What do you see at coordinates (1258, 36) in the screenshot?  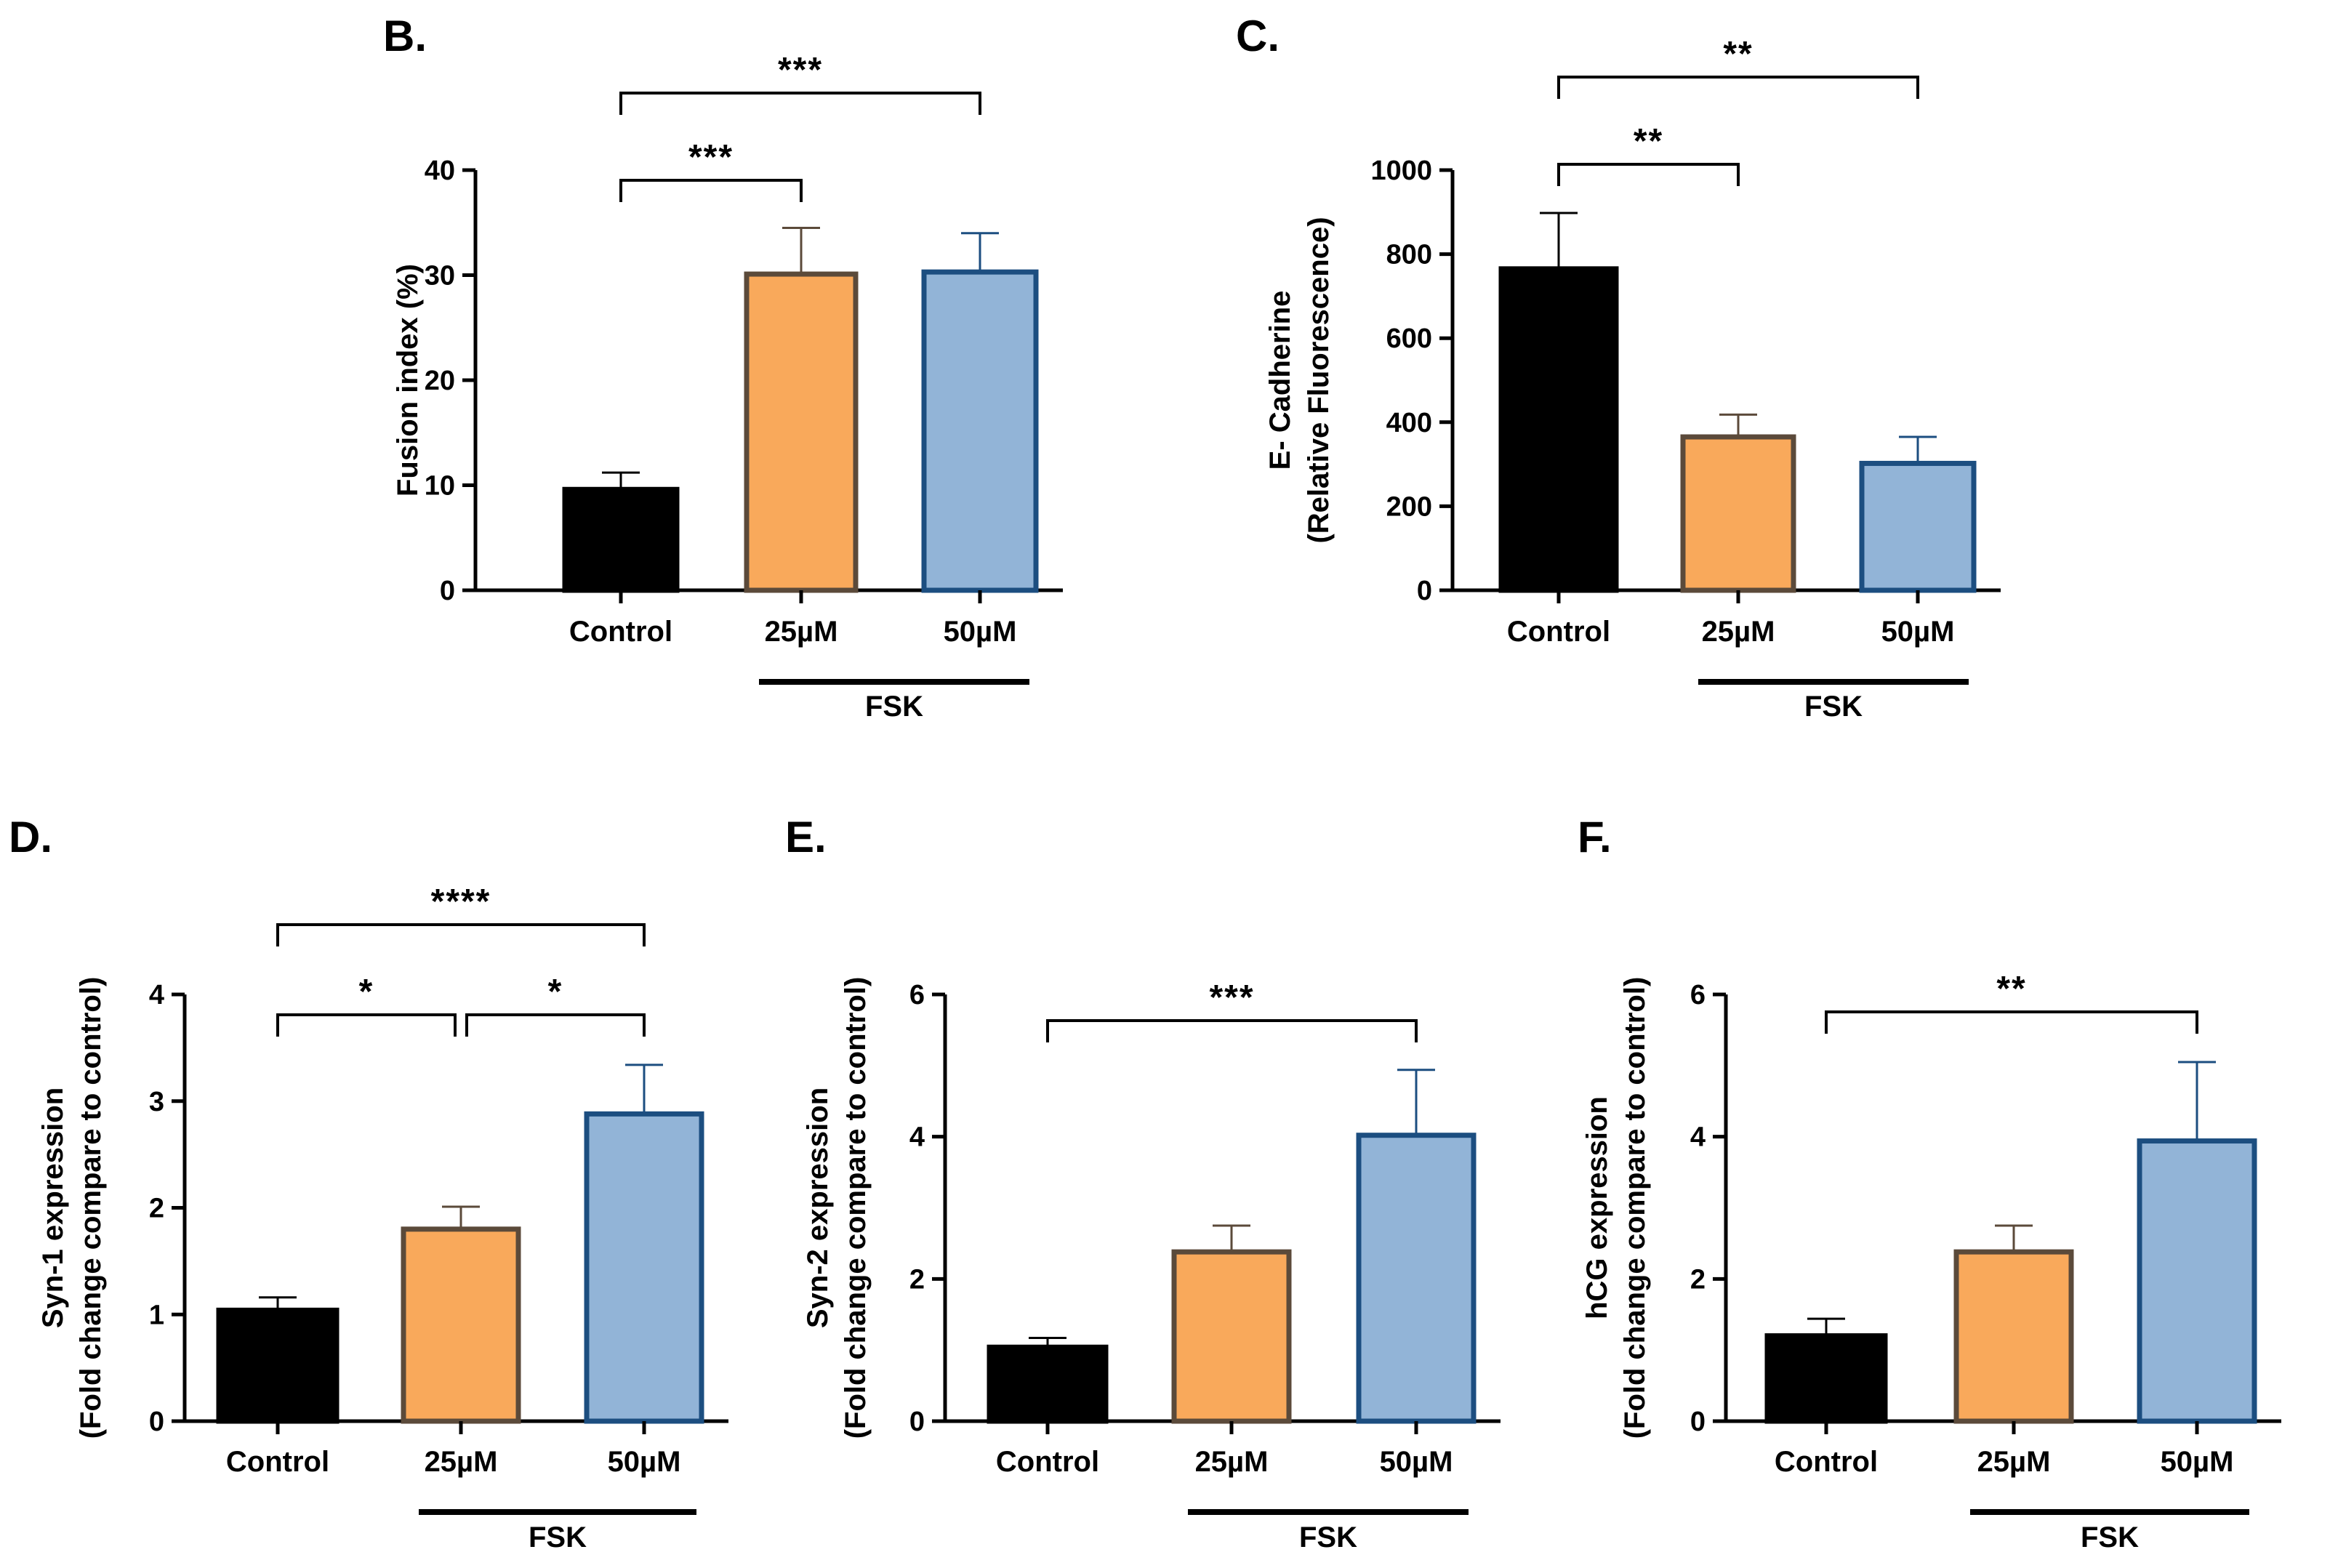 I see `panel-letter: C.` at bounding box center [1258, 36].